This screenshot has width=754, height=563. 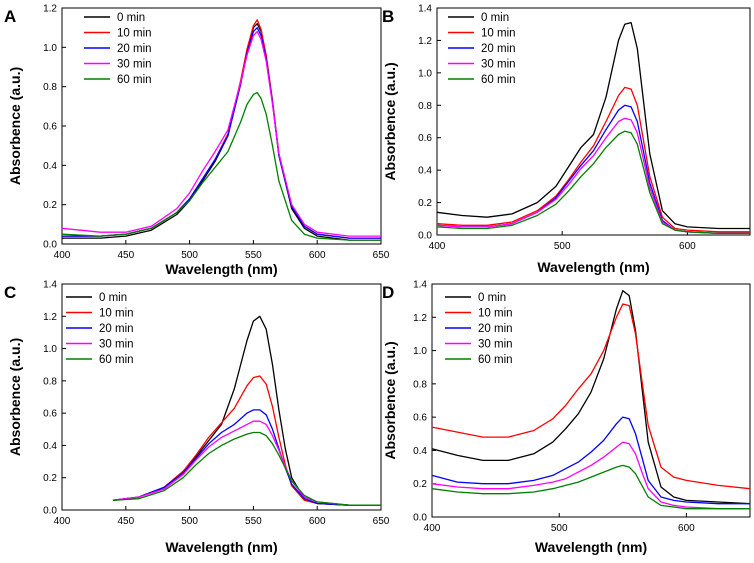 I want to click on chart-c-series-line-0-min, so click(x=246, y=410).